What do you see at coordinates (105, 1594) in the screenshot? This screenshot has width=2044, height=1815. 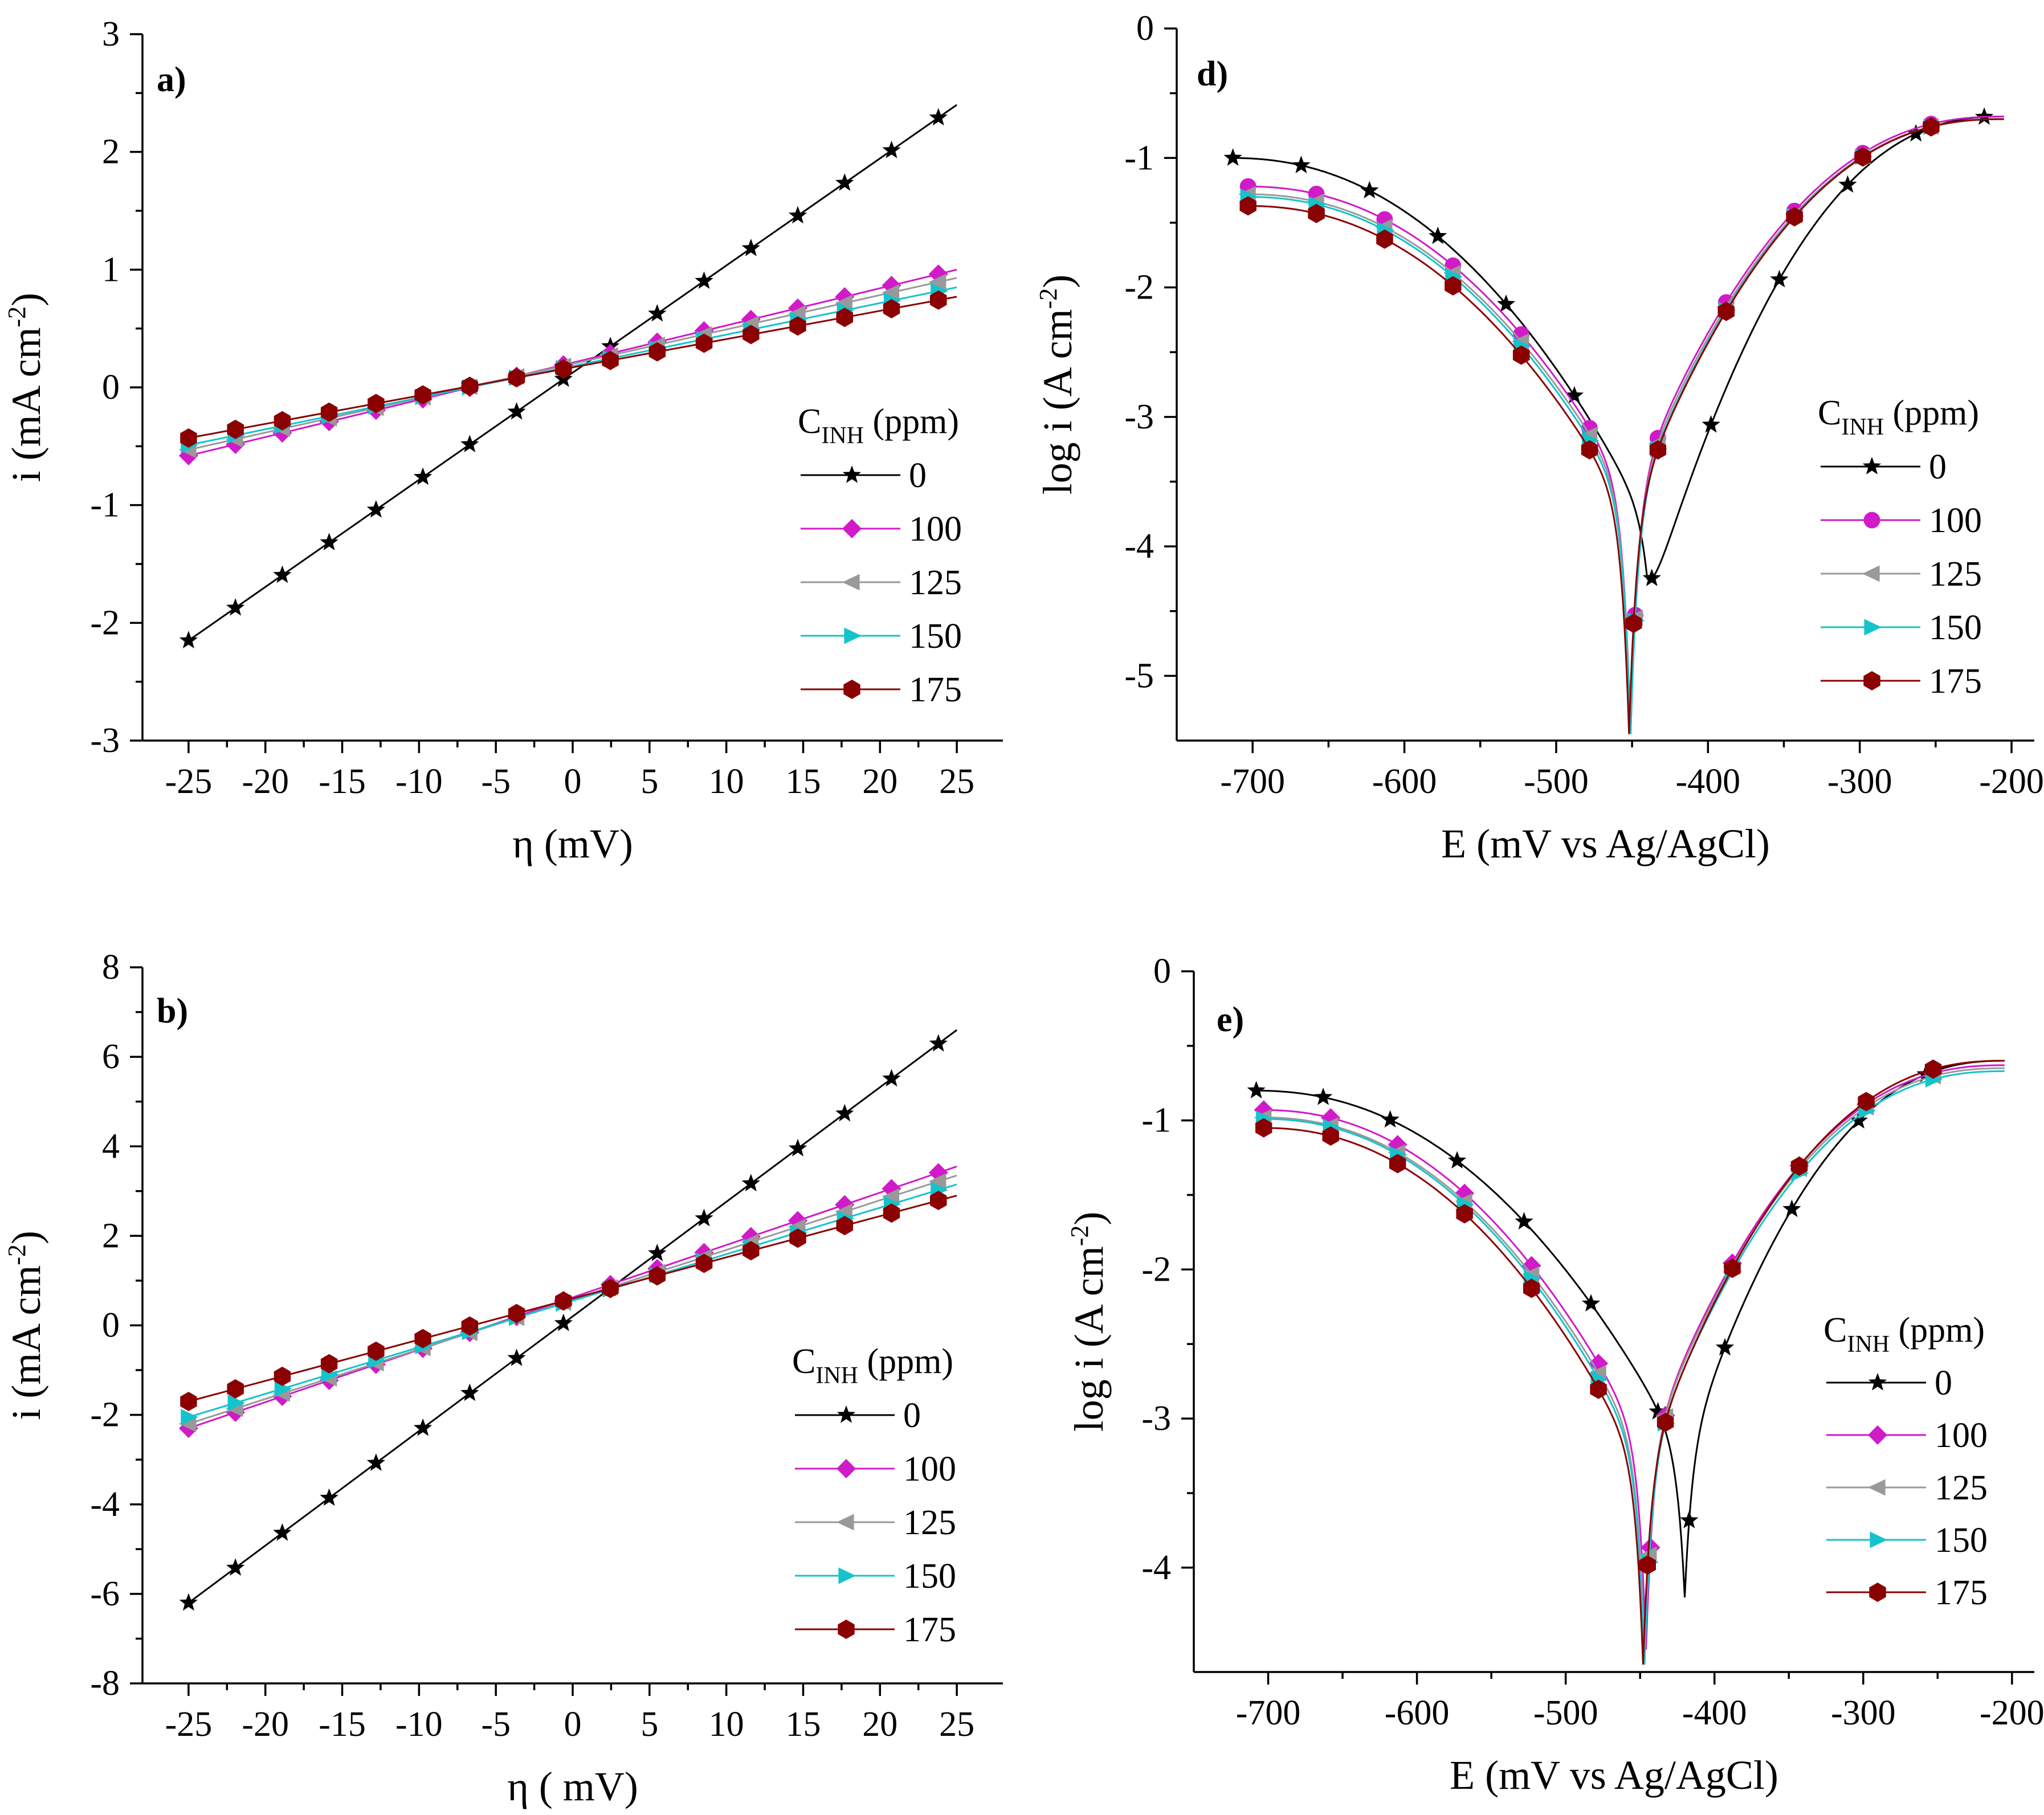 I see `y-tick-label: -6` at bounding box center [105, 1594].